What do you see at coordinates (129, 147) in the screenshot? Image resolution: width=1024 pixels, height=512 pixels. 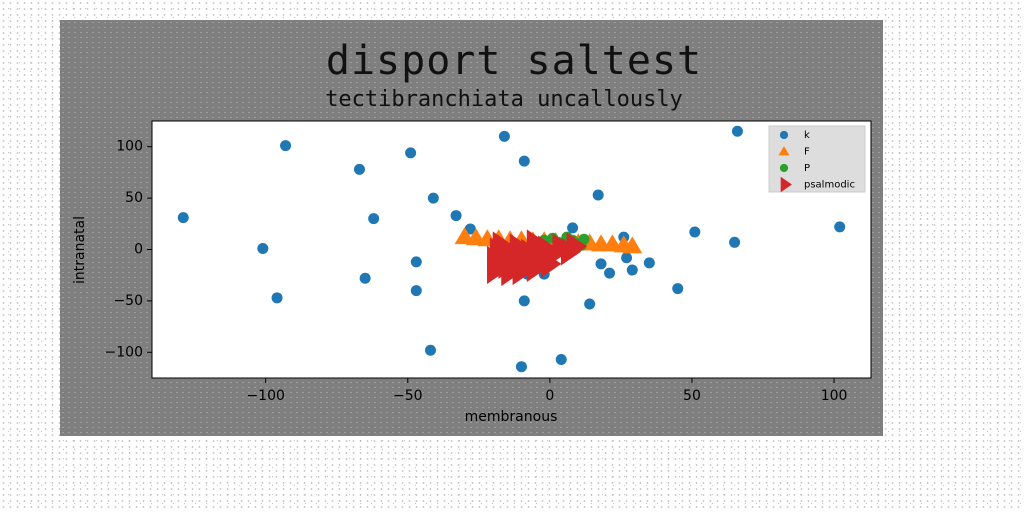 I see `y-tick-label: 100` at bounding box center [129, 147].